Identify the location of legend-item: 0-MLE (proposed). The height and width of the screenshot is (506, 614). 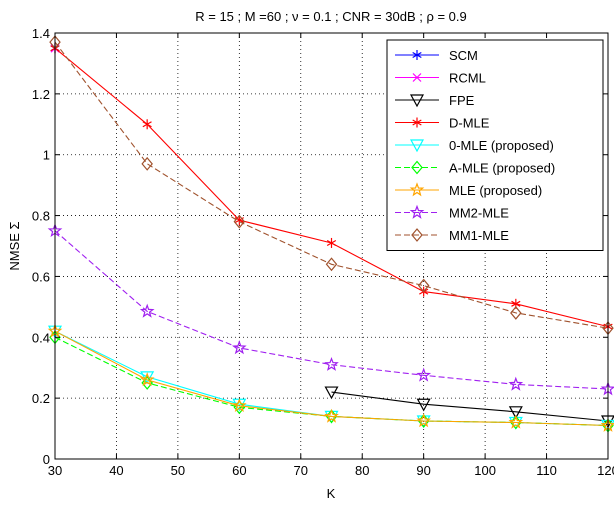
(474, 145).